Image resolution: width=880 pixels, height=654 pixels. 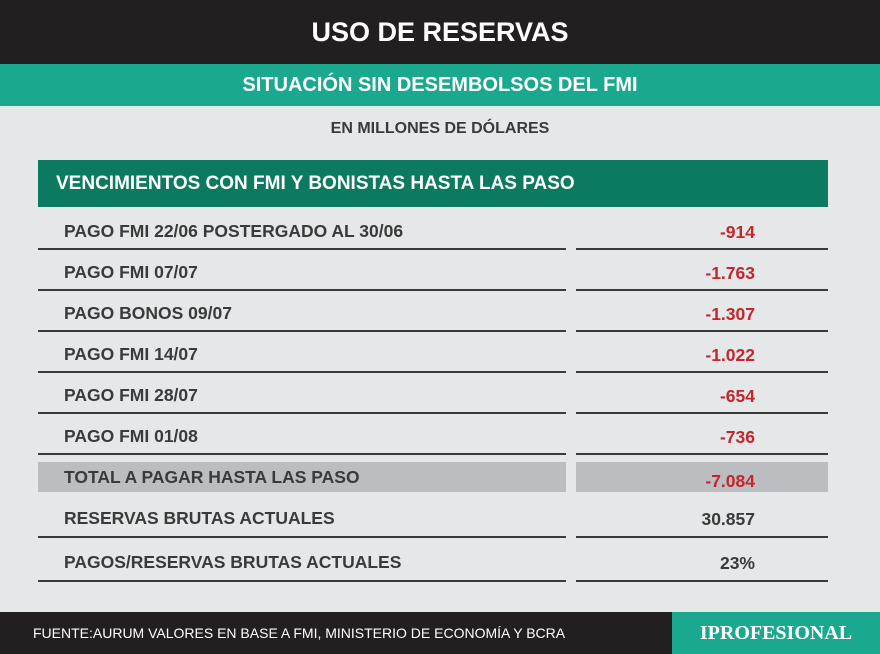 What do you see at coordinates (302, 232) in the screenshot?
I see `row-label: PAGO FMI 22/06 POSTERGADO AL 30/06` at bounding box center [302, 232].